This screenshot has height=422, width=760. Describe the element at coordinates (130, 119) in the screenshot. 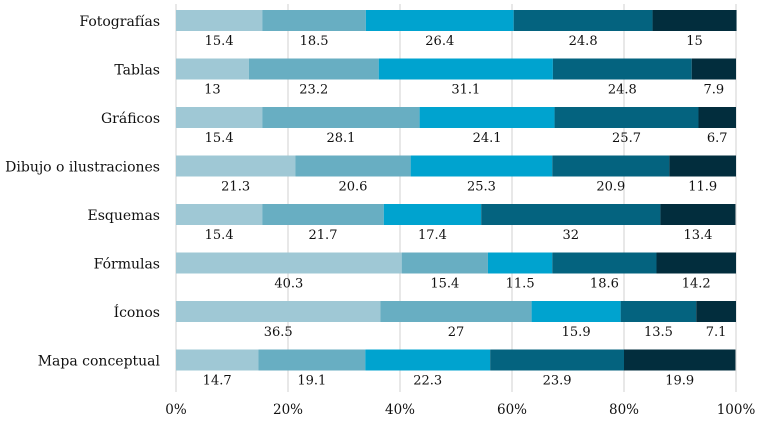

I see `category-label-graficos: Gráficos` at that location.